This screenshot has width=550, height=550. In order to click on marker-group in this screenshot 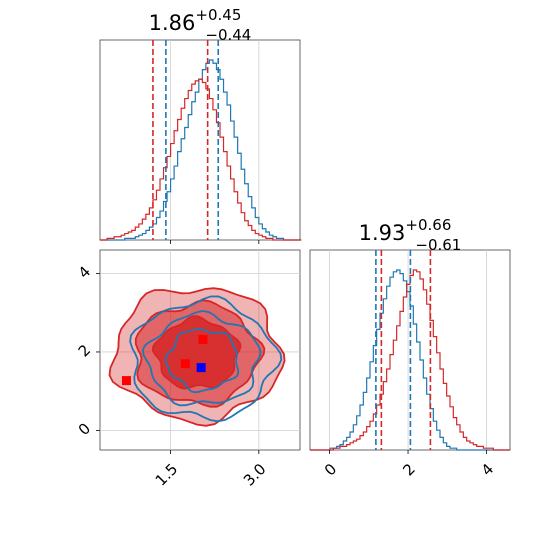, I will do `click(164, 360)`.